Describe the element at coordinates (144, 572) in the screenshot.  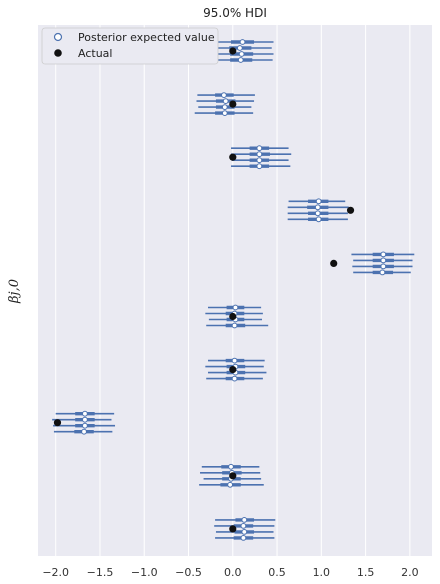
I see `x-tick-label: −1.0` at that location.